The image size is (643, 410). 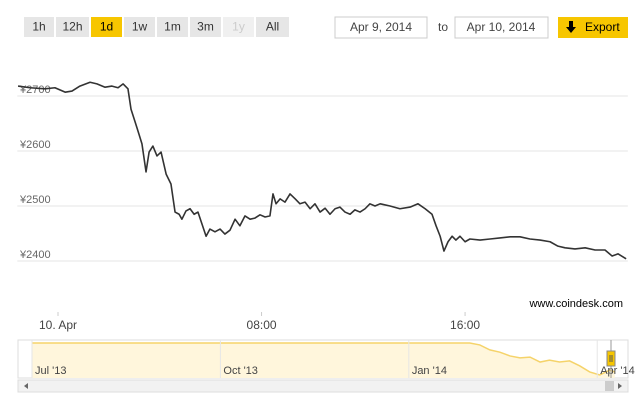 What do you see at coordinates (262, 325) in the screenshot?
I see `x-tick-label: 08:00` at bounding box center [262, 325].